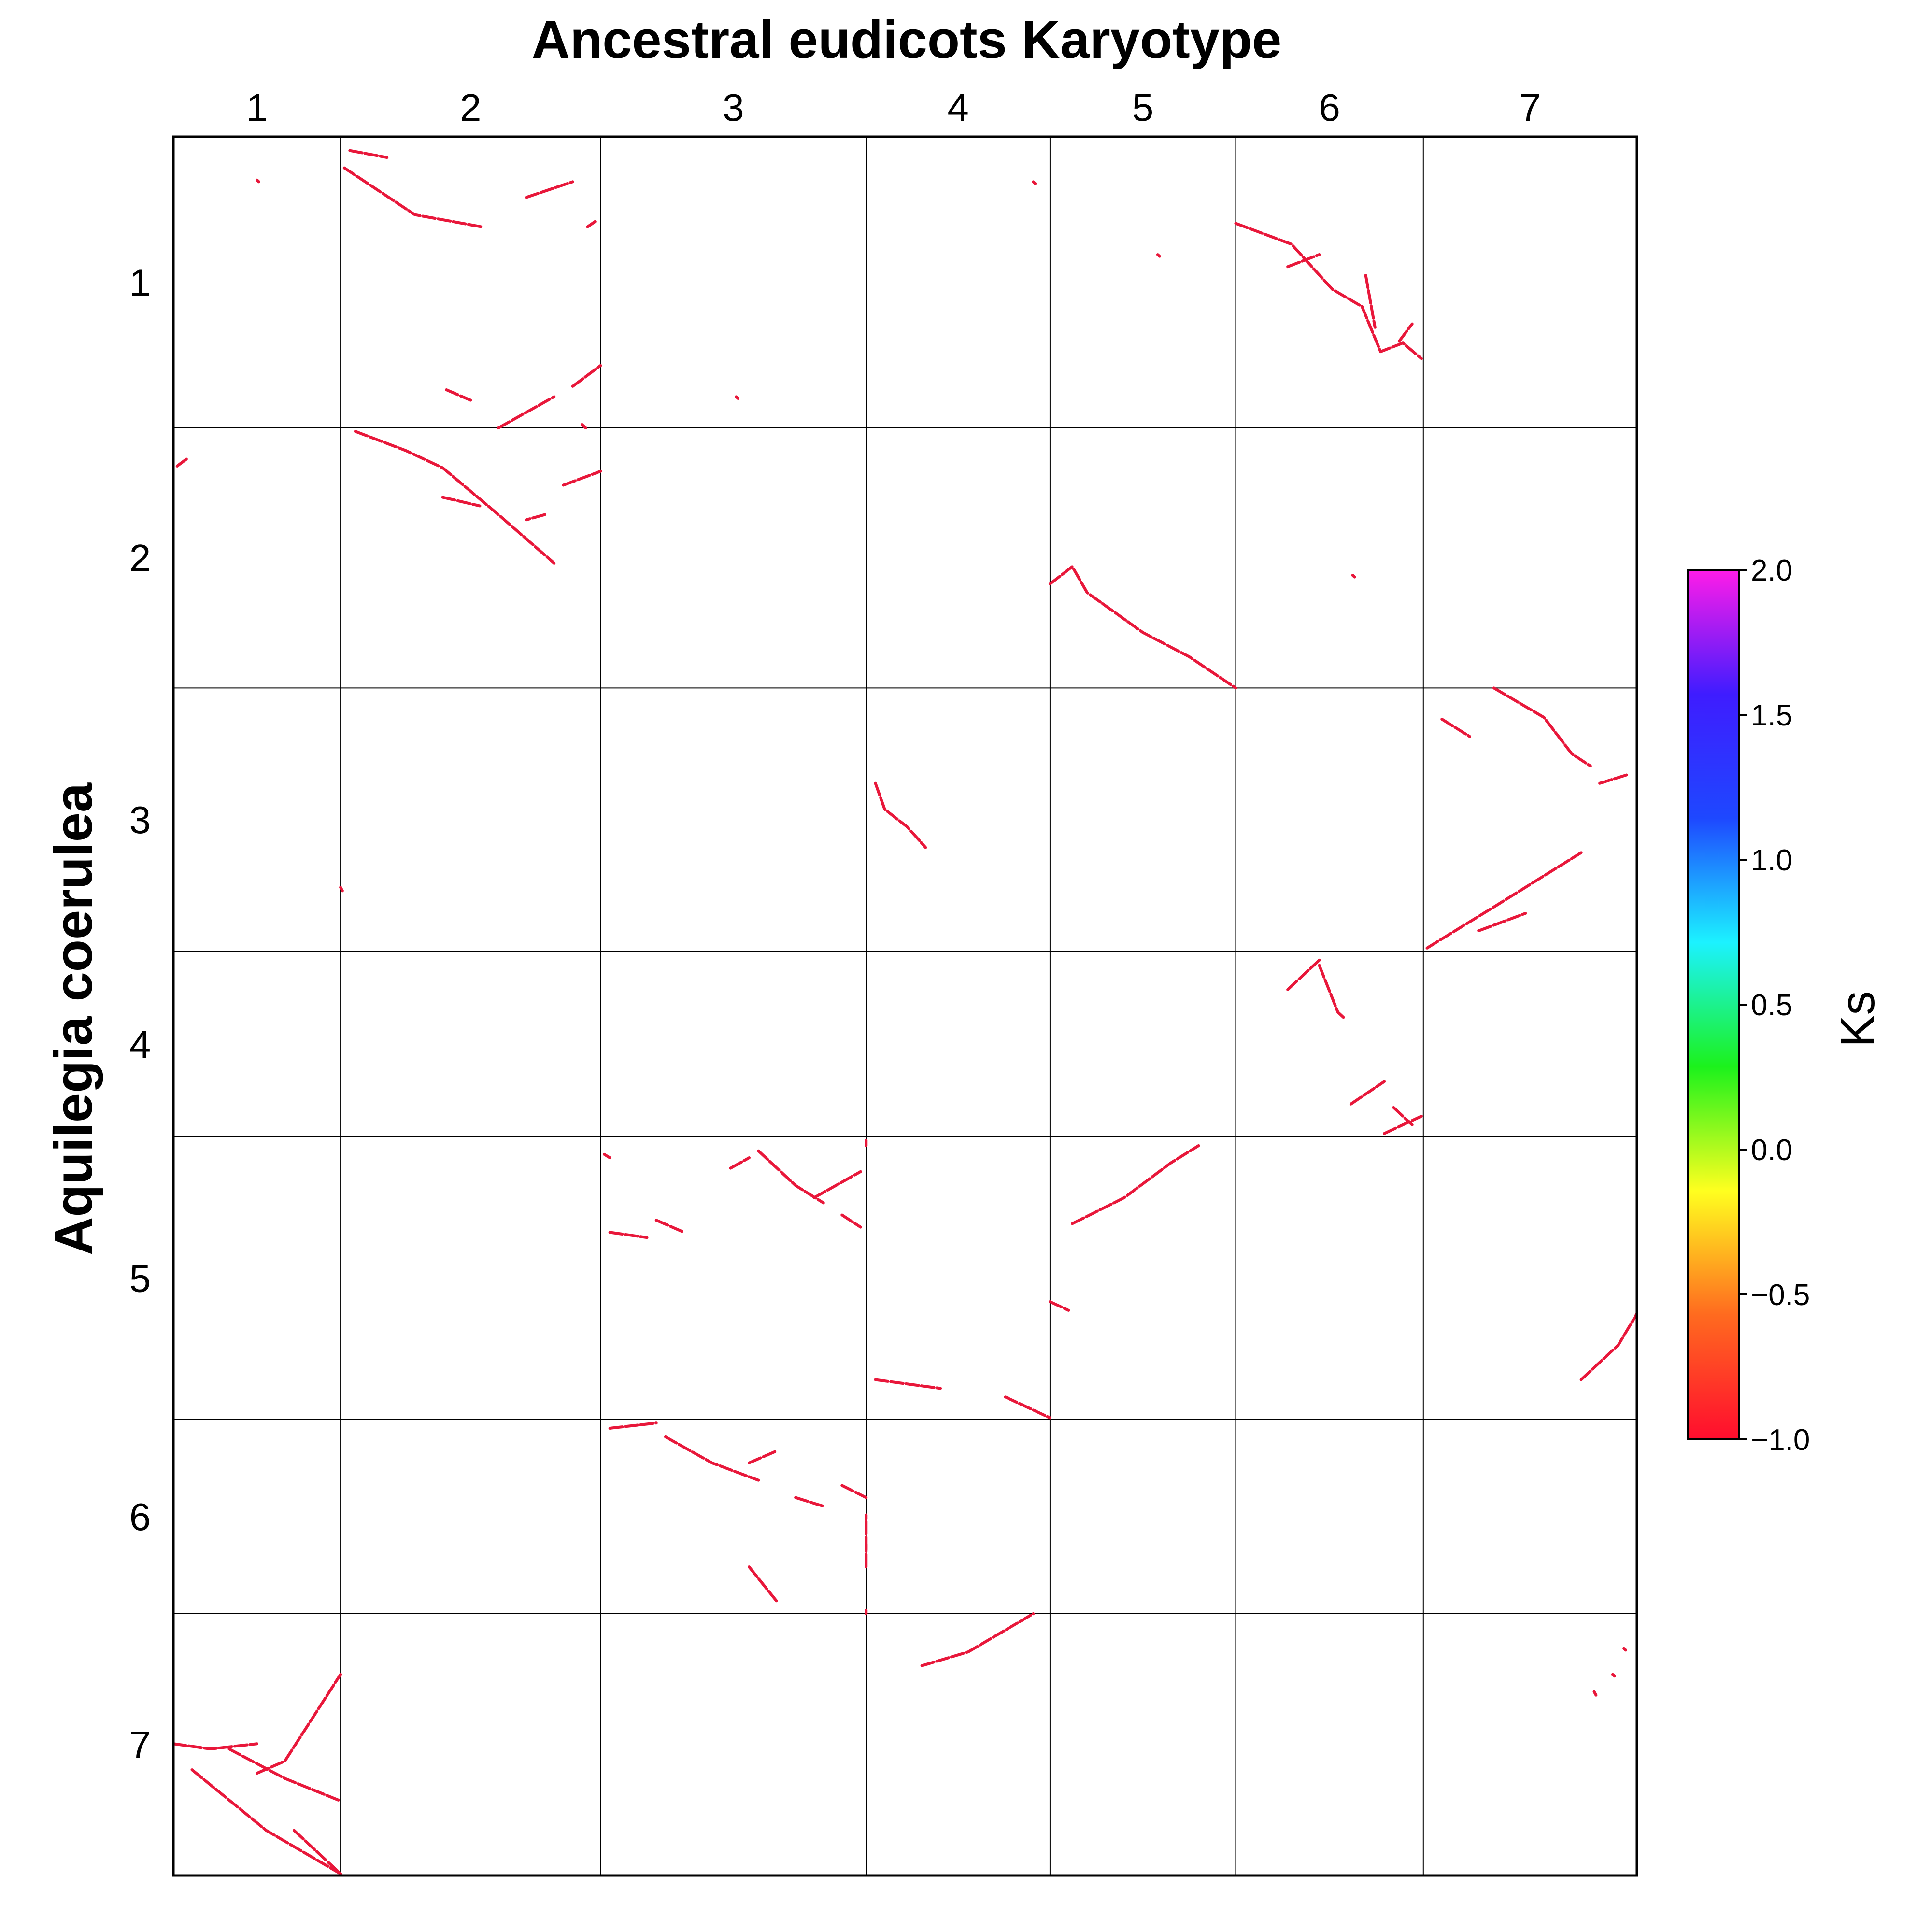 The width and height of the screenshot is (1932, 1932). What do you see at coordinates (140, 1278) in the screenshot?
I see `y-chromosome-label: 5` at bounding box center [140, 1278].